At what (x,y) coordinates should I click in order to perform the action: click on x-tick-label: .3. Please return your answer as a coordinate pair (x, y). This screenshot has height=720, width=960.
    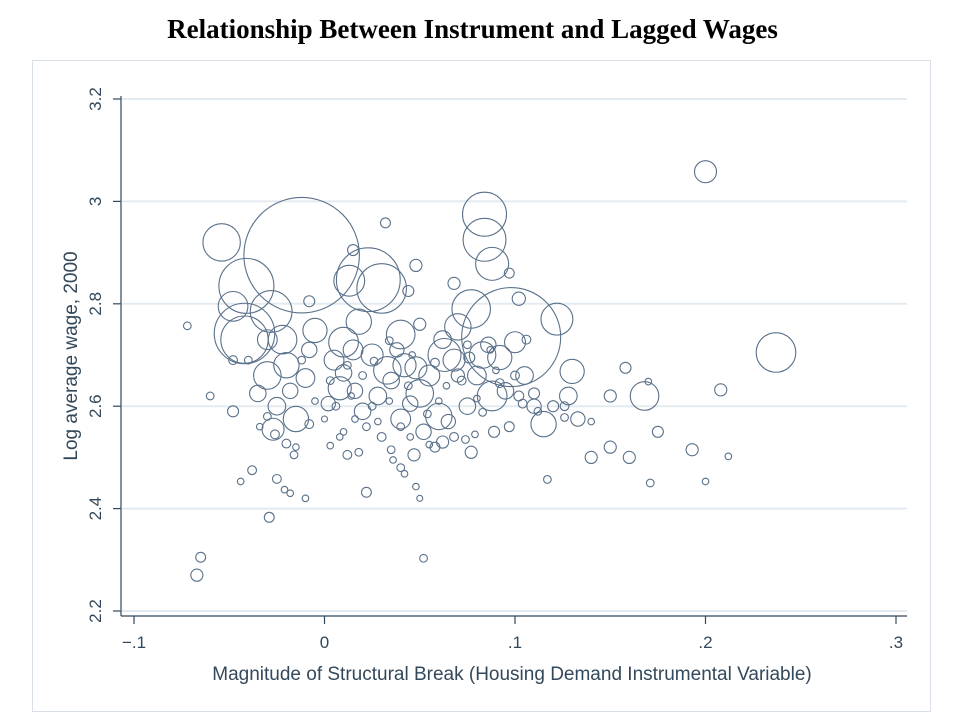
    Looking at the image, I should click on (896, 642).